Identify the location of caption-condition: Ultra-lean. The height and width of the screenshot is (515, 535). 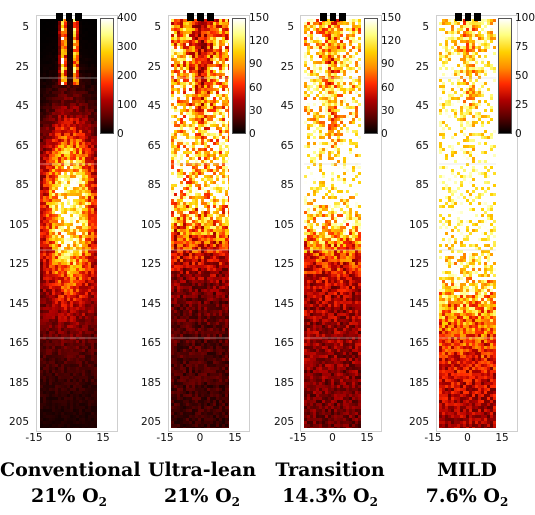
(202, 470).